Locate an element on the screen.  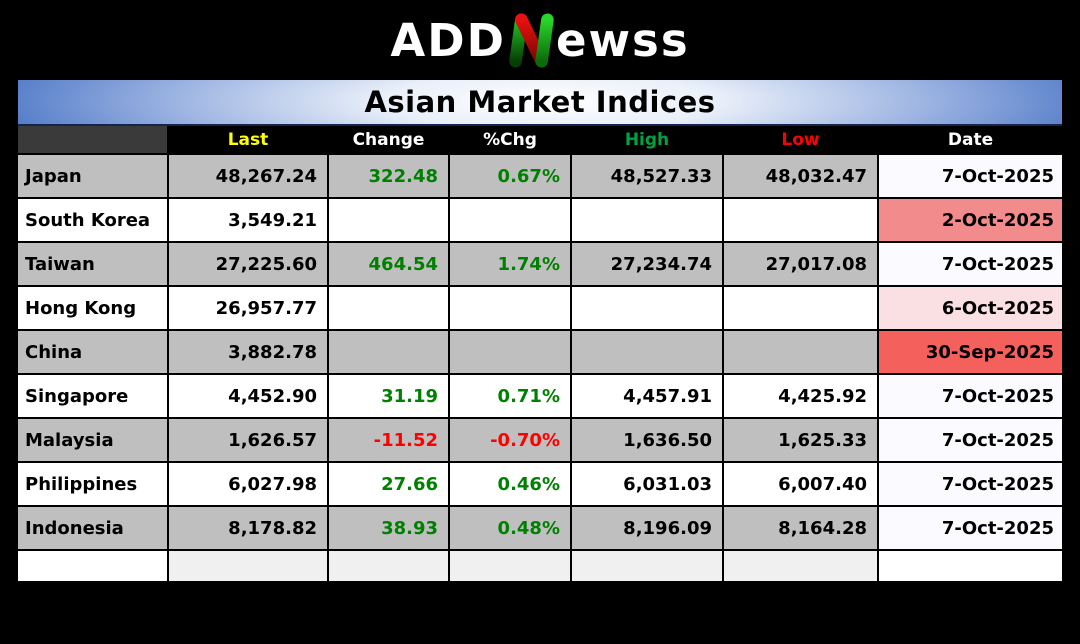
cell-high: 1,636.50 is located at coordinates (647, 440).